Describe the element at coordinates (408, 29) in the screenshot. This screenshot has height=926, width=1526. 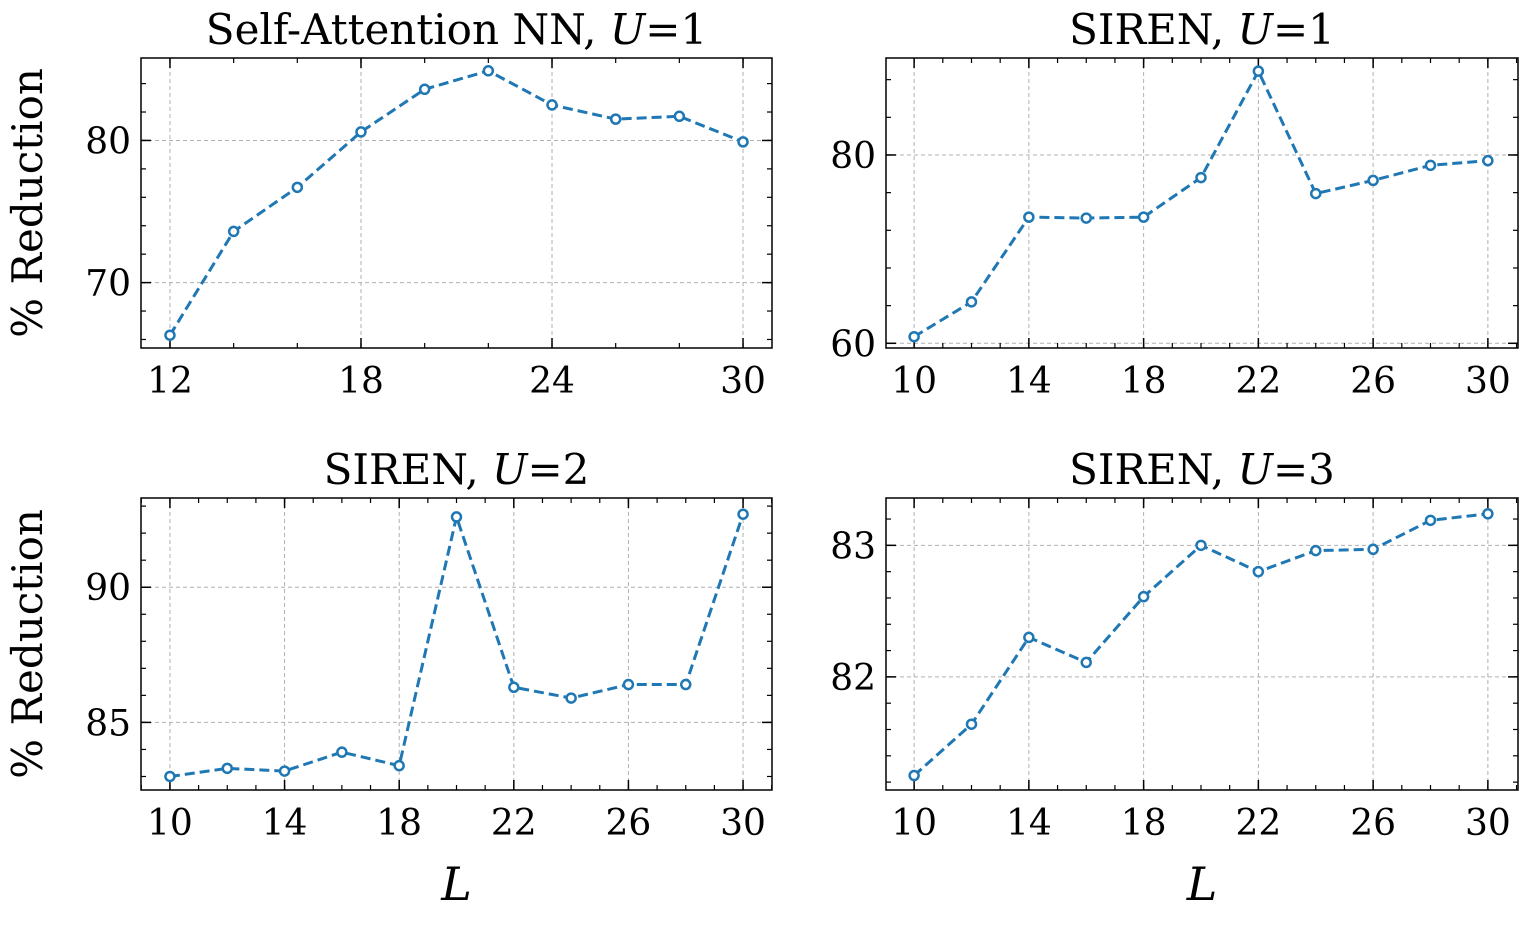
I see `title-text: Self-Attention NN,` at that location.